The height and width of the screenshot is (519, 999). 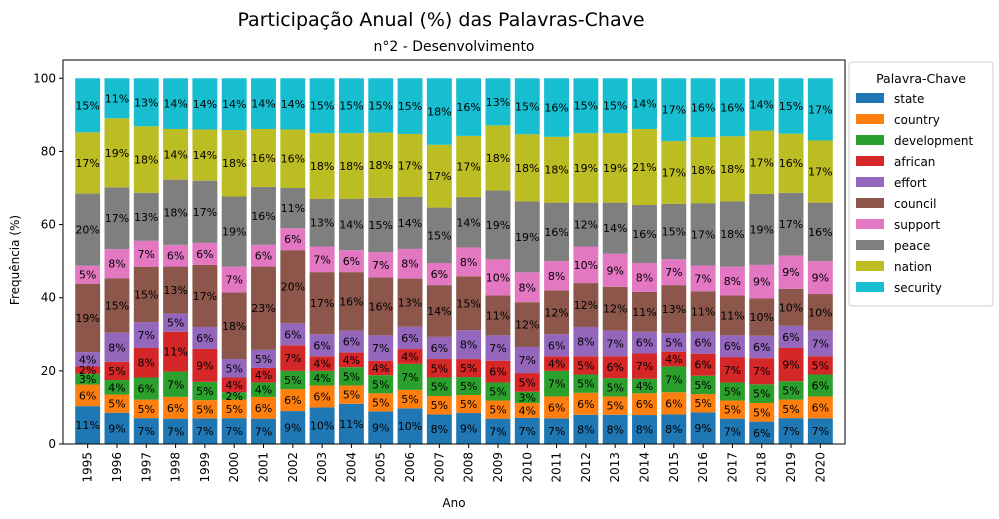 I want to click on data-label-nation-2019: 16%, so click(x=791, y=163).